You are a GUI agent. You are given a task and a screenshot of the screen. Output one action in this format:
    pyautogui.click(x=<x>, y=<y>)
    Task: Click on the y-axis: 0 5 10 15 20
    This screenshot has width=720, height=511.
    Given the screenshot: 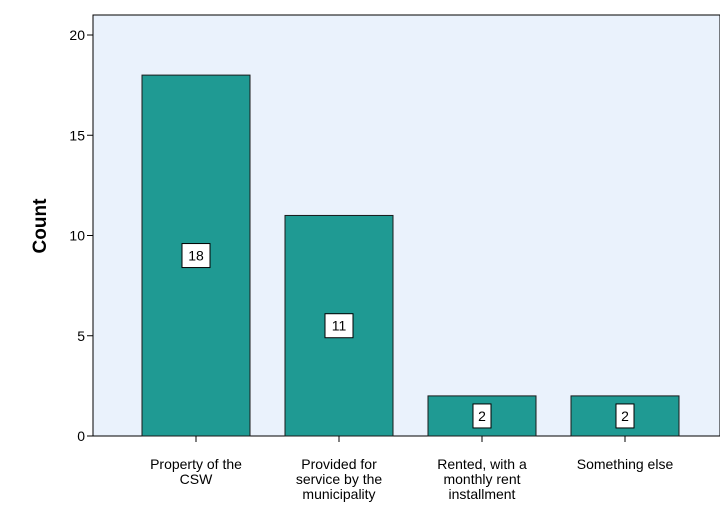 What is the action you would take?
    pyautogui.click(x=81, y=235)
    